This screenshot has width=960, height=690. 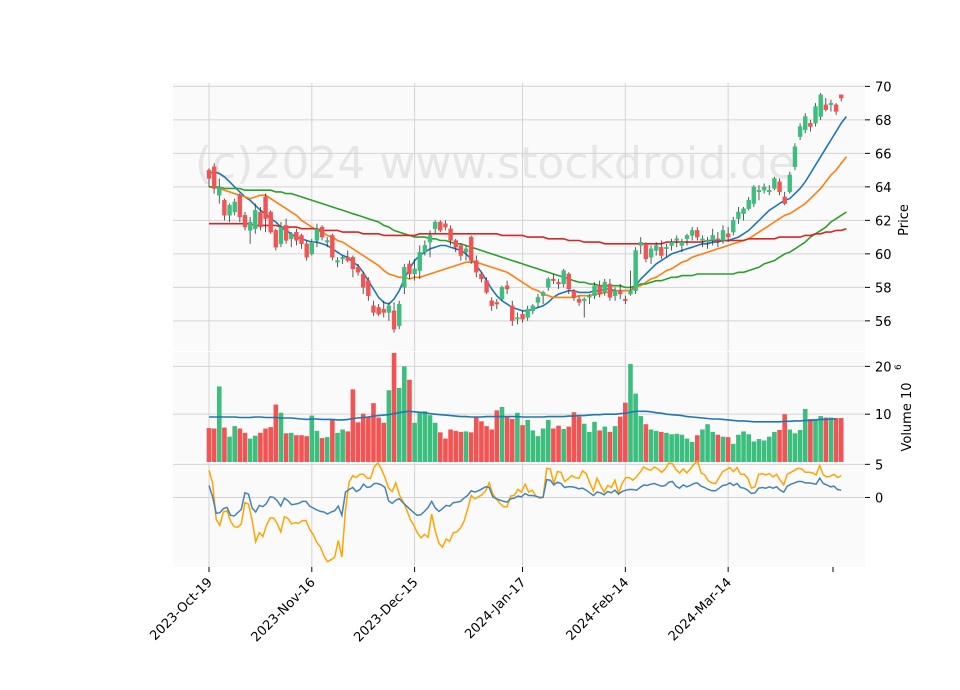 What do you see at coordinates (495, 608) in the screenshot?
I see `date-tick-label: 2024-Jan-17` at bounding box center [495, 608].